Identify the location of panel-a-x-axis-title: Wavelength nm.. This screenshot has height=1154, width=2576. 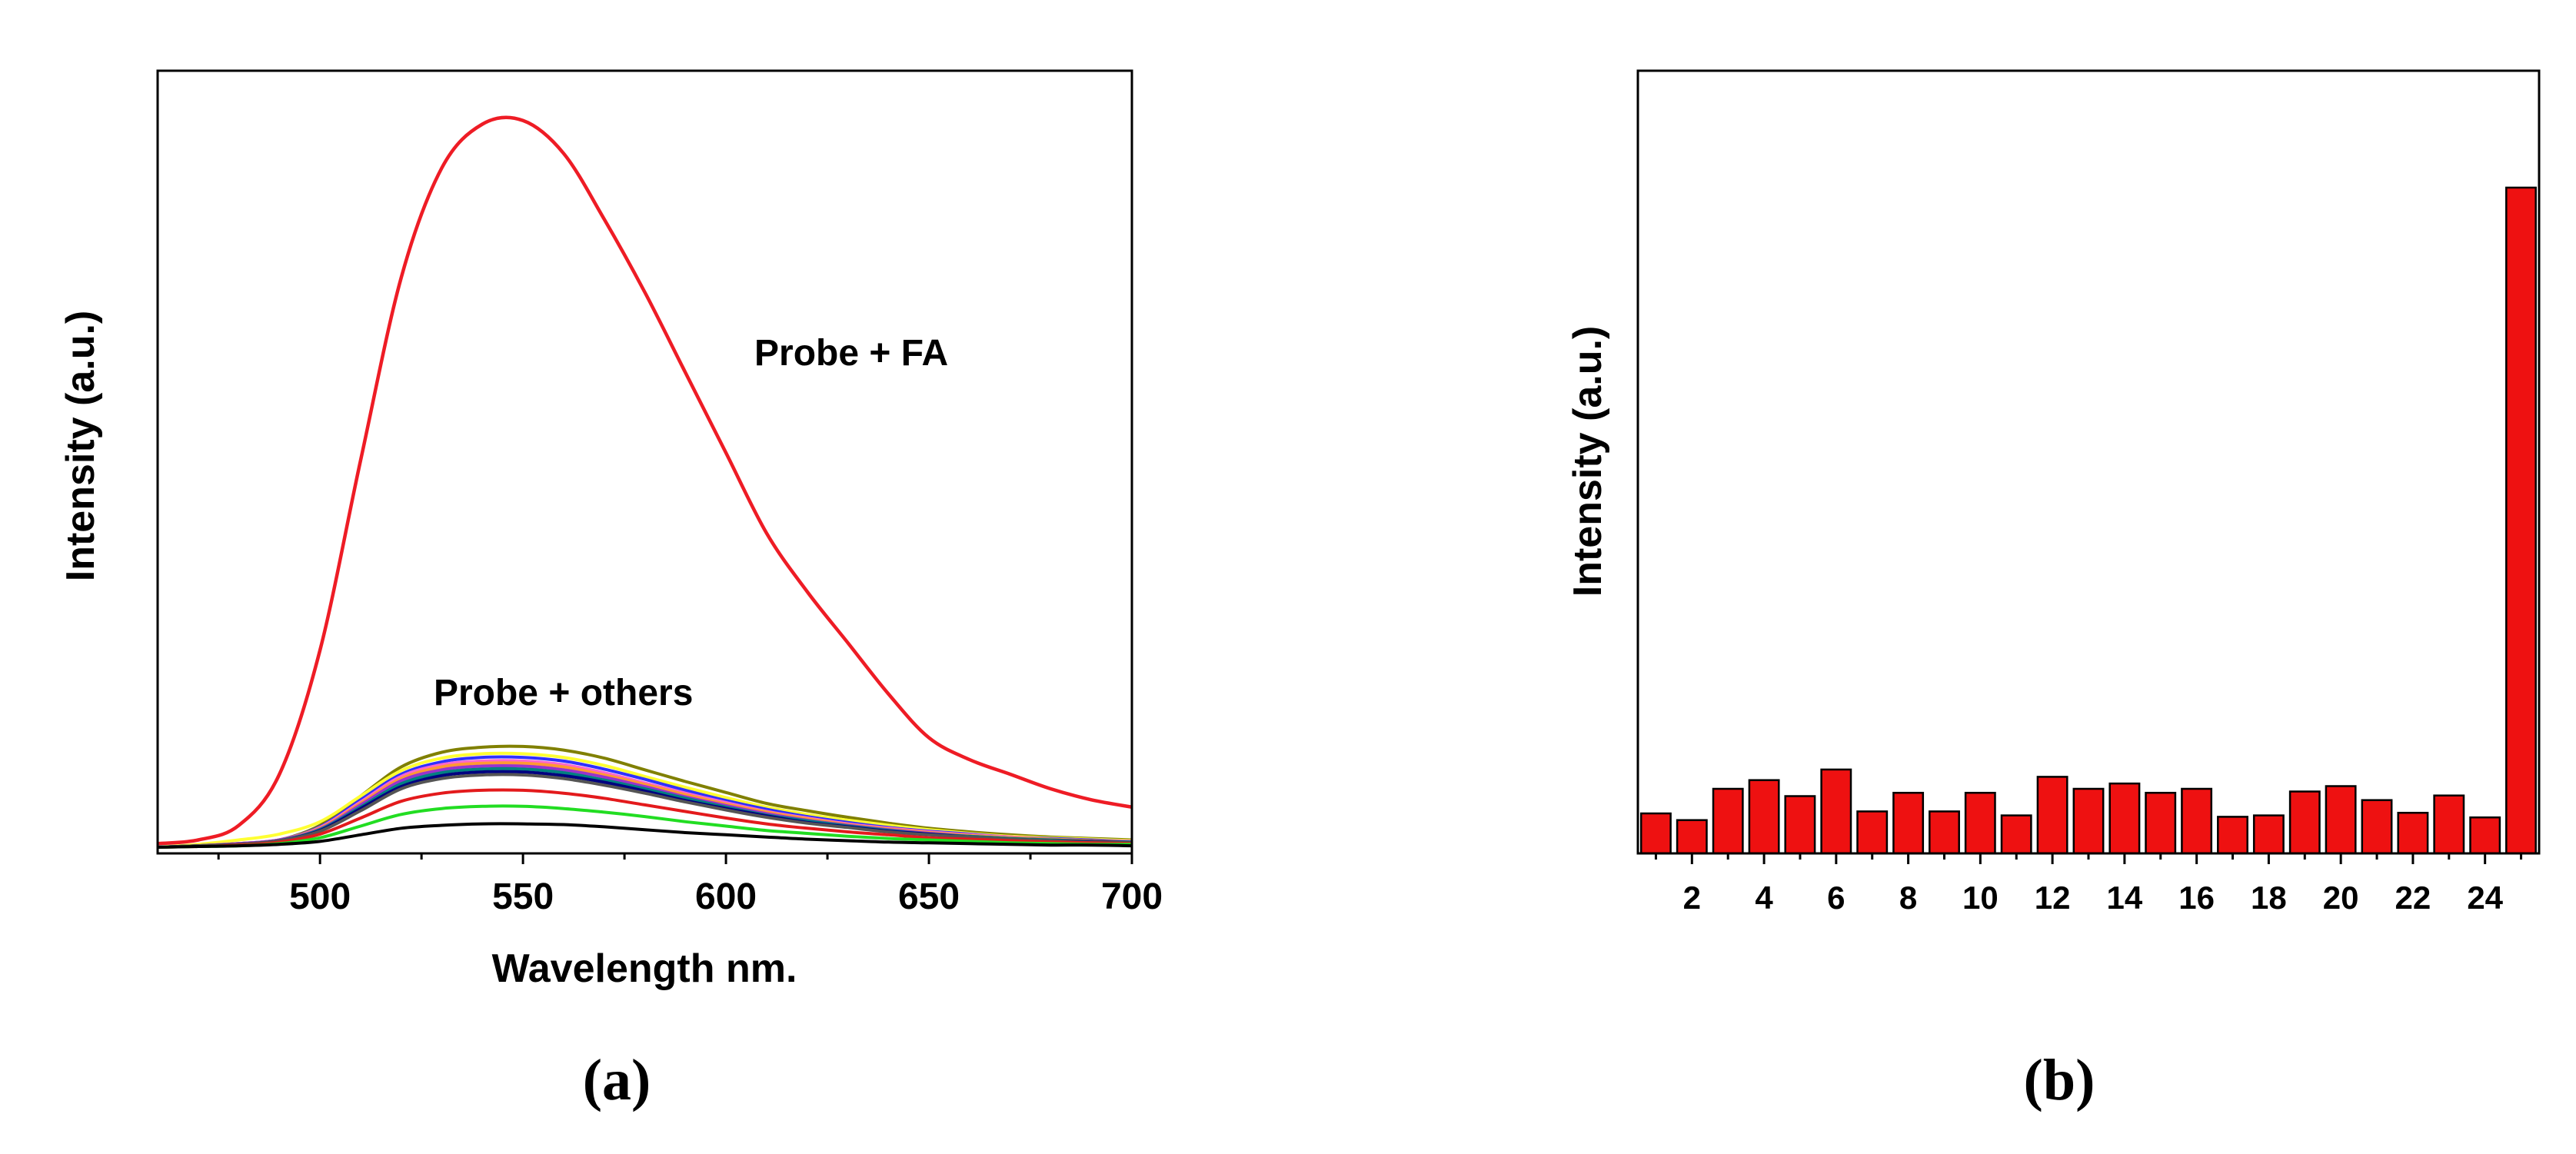
(644, 969).